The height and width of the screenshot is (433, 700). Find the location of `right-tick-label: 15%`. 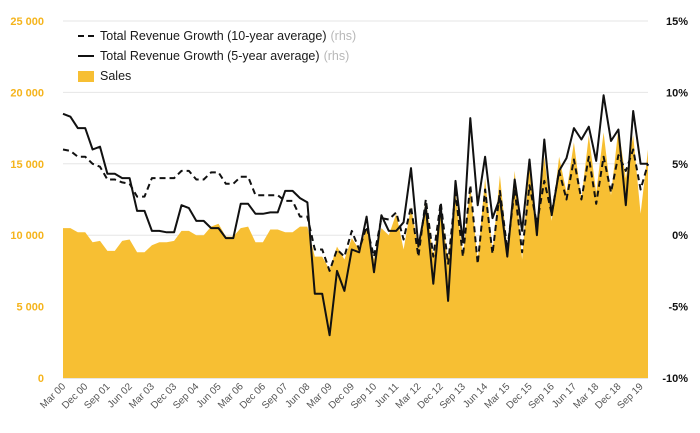

right-tick-label: 15% is located at coordinates (677, 22).